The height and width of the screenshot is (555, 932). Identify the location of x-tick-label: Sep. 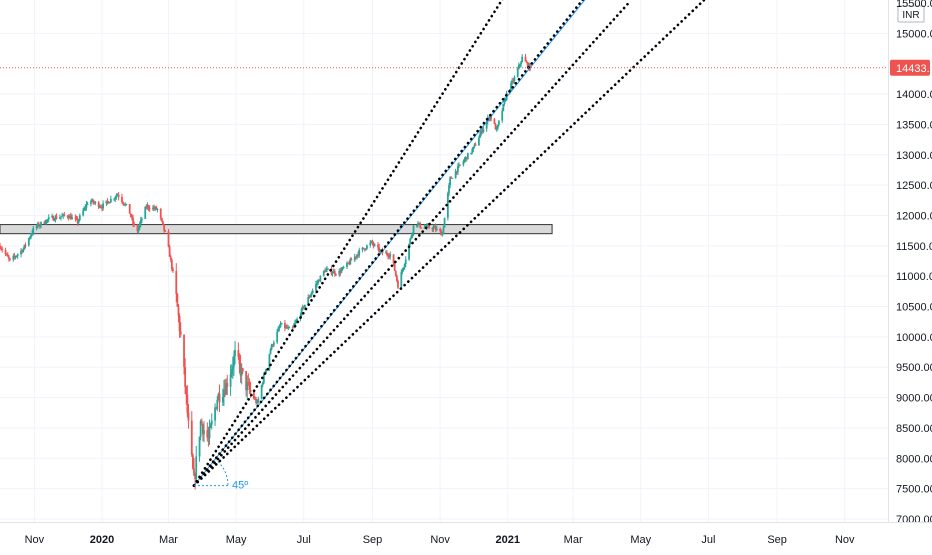
(777, 540).